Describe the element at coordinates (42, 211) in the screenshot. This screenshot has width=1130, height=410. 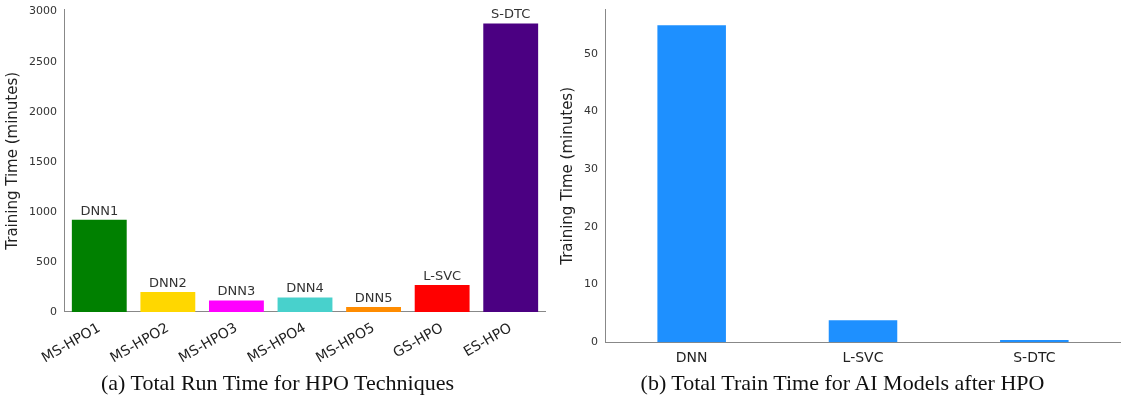
I see `y-tick-label: 1000` at that location.